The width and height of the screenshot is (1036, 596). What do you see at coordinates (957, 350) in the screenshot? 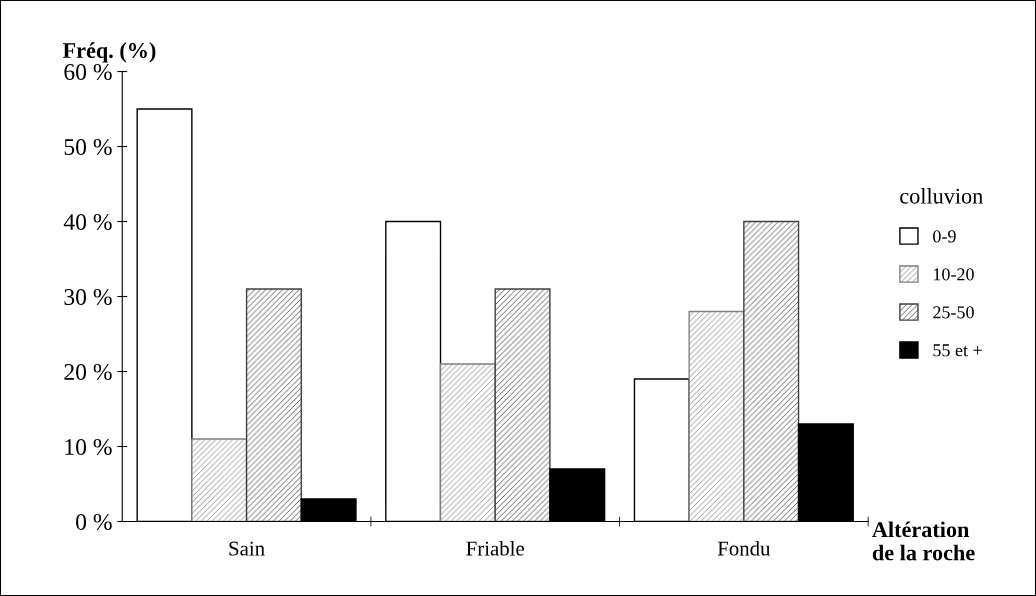
I see `legend-label: 55 et +` at bounding box center [957, 350].